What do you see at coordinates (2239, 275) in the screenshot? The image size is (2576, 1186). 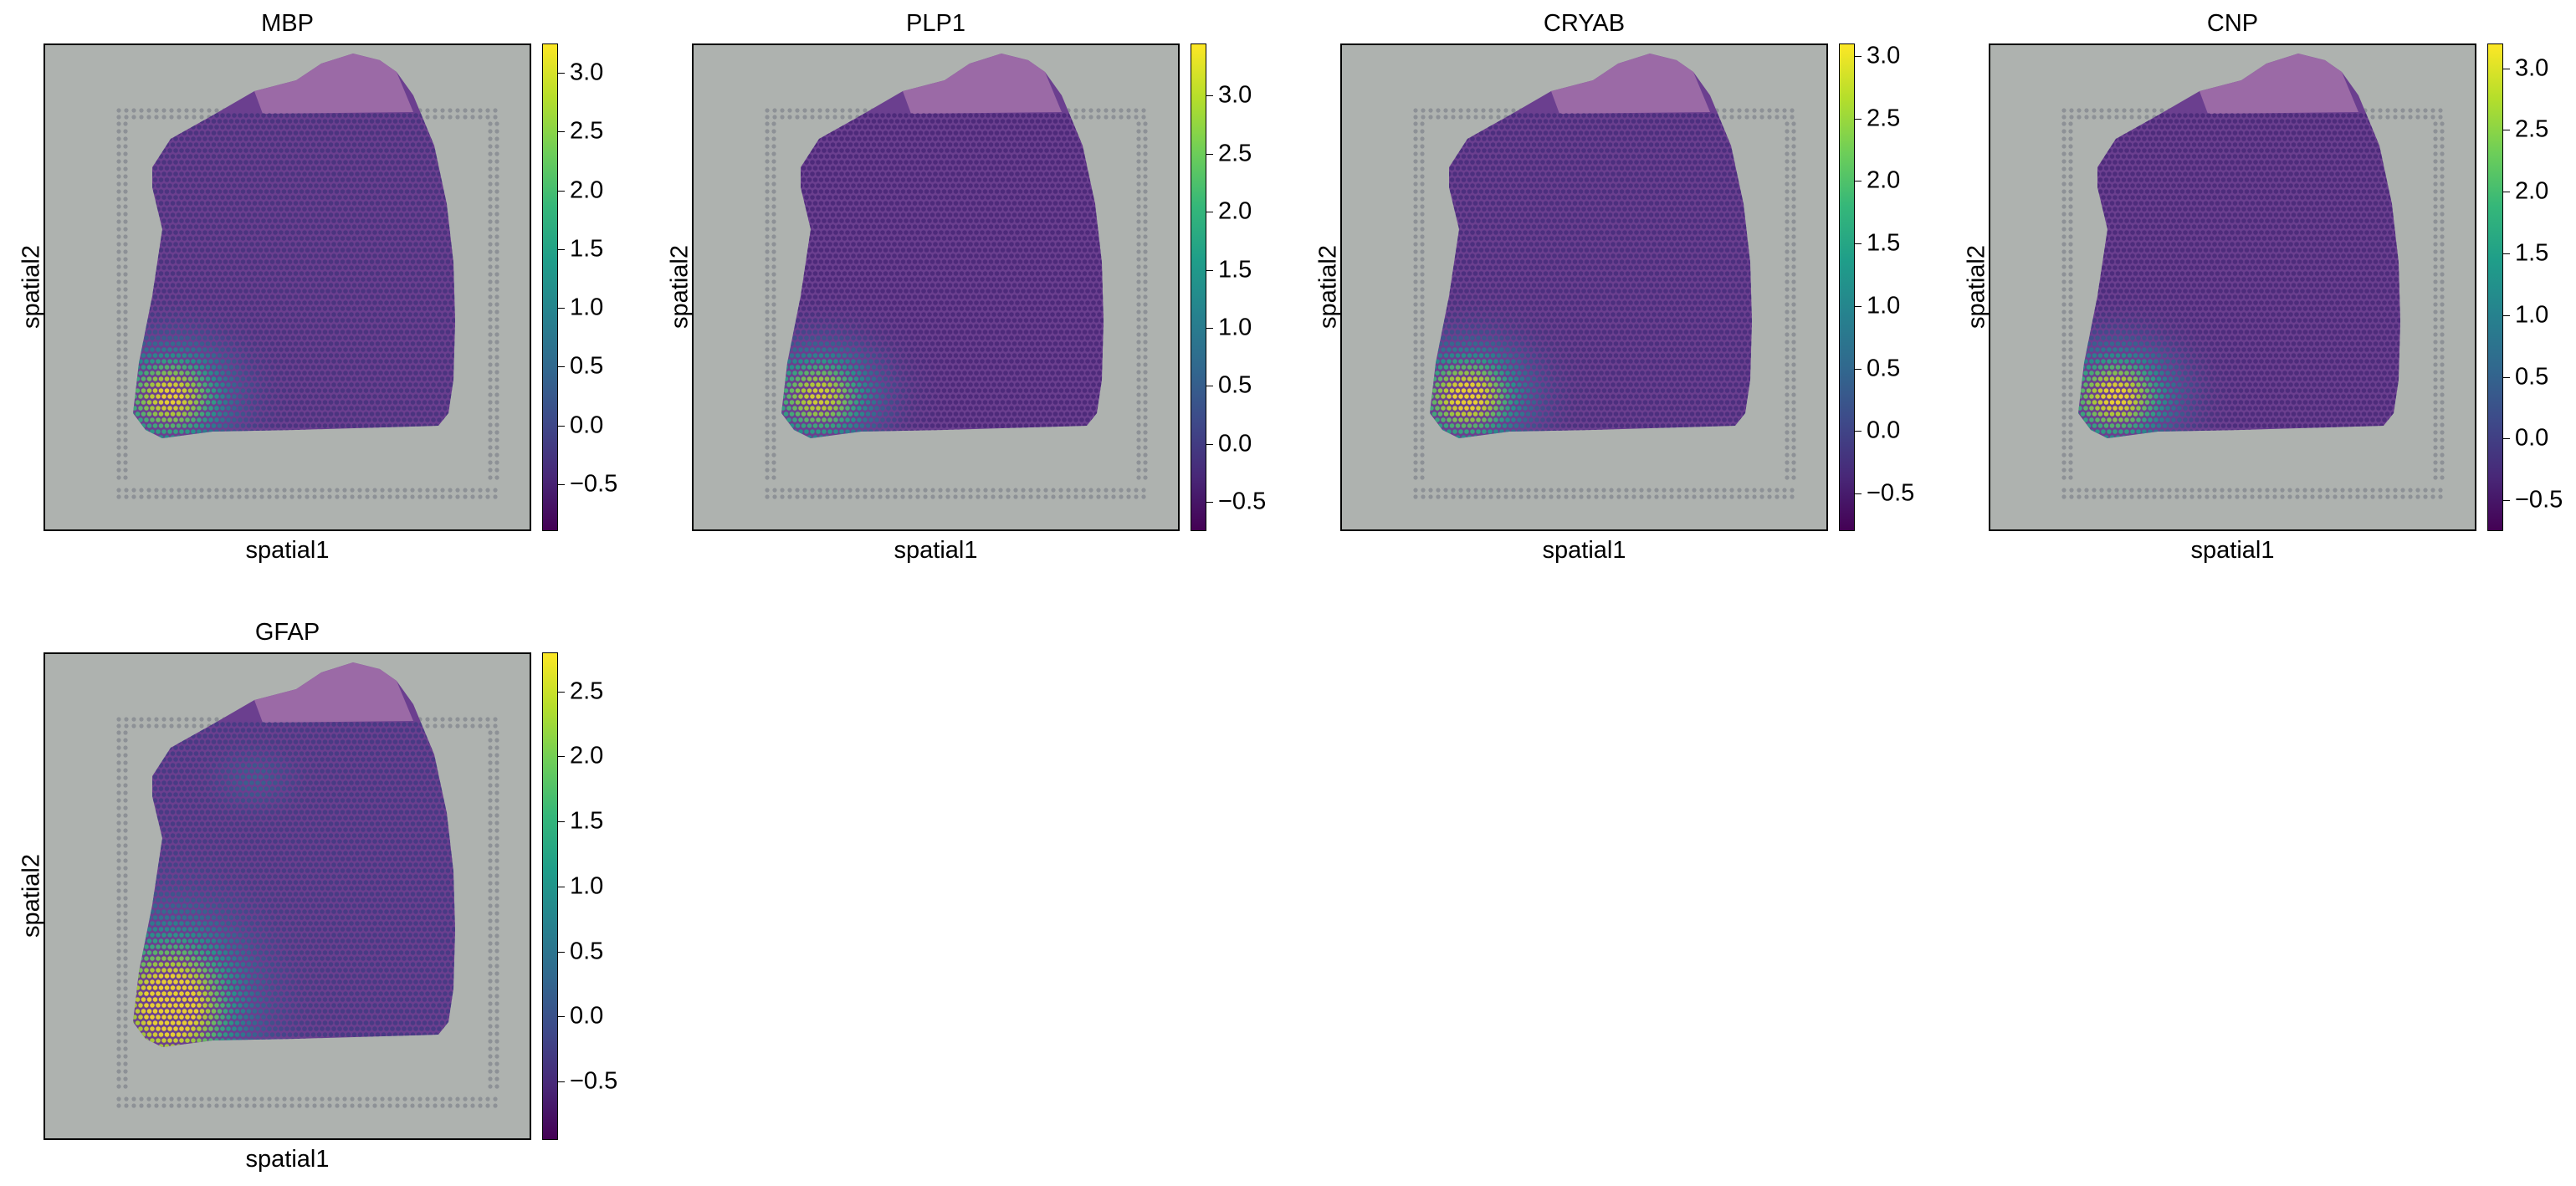 I see `spot-layer` at bounding box center [2239, 275].